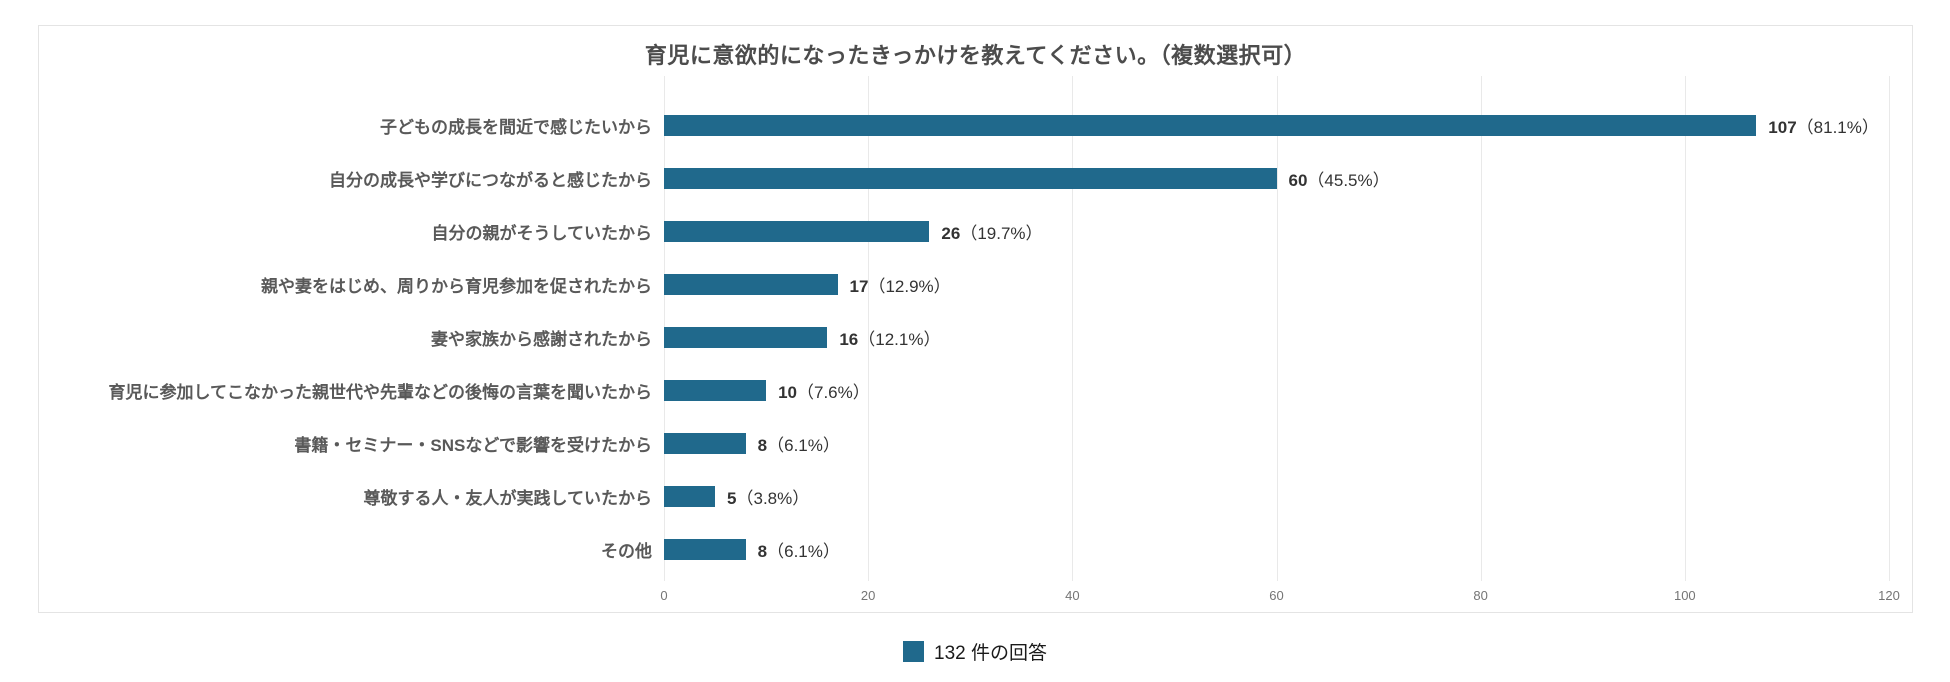 This screenshot has height=682, width=1950. I want to click on x-tick-label: 60, so click(1276, 595).